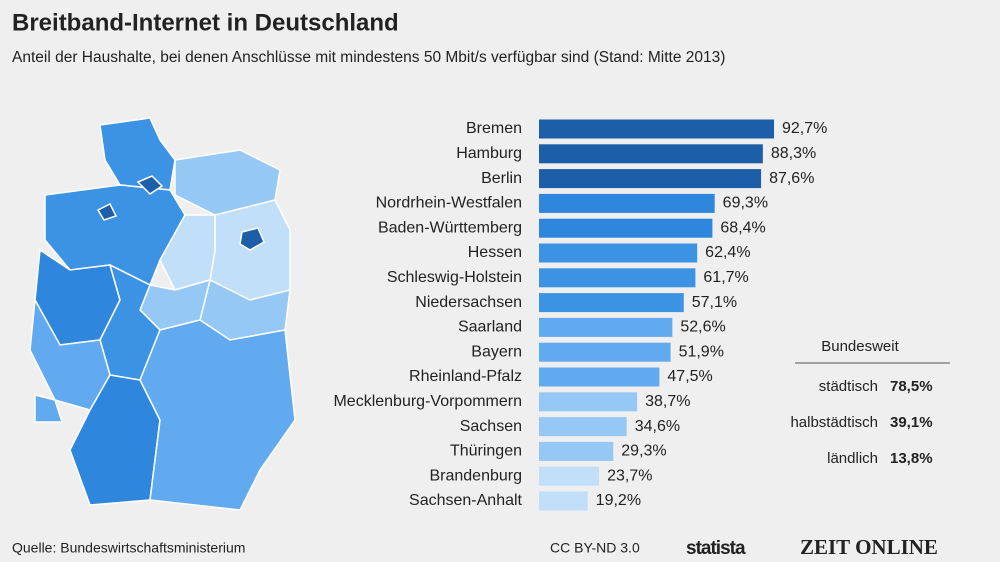 Image resolution: width=1000 pixels, height=562 pixels. I want to click on value-label: 87,6%, so click(791, 178).